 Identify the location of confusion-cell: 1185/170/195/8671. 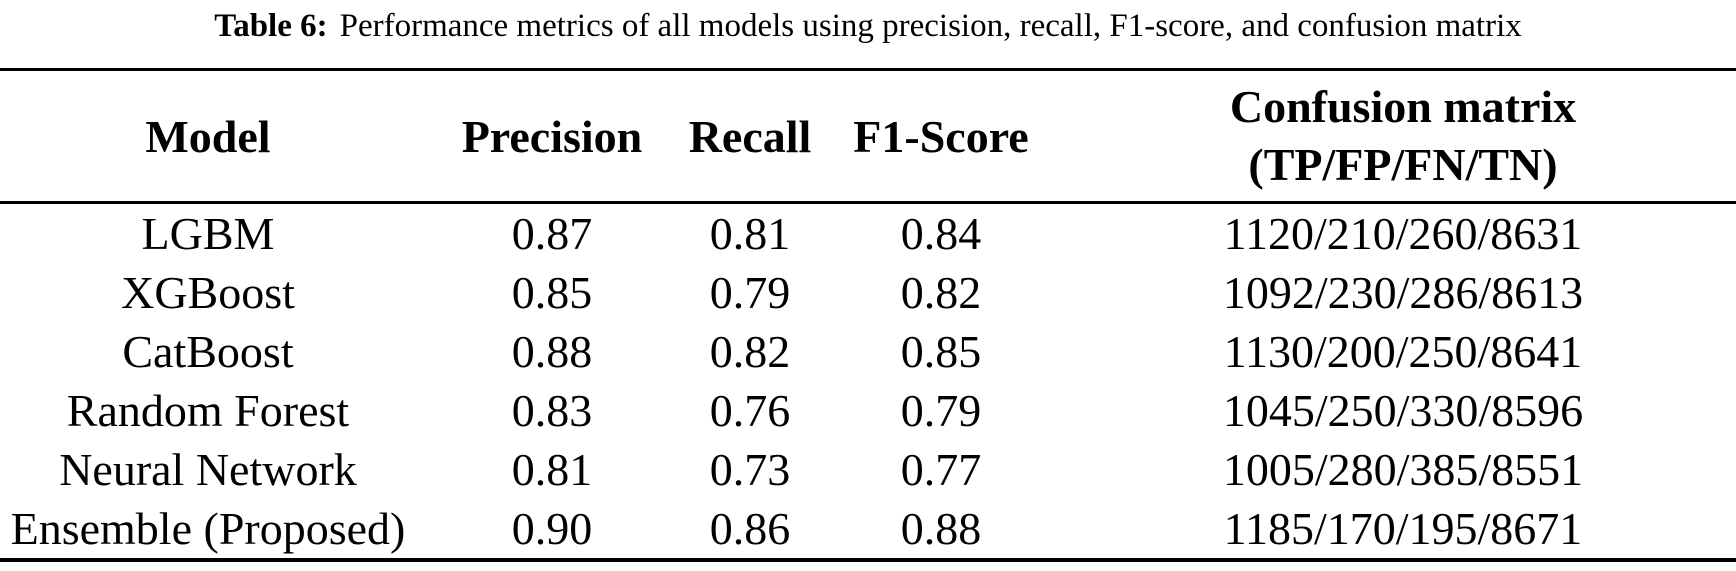
(1403, 530).